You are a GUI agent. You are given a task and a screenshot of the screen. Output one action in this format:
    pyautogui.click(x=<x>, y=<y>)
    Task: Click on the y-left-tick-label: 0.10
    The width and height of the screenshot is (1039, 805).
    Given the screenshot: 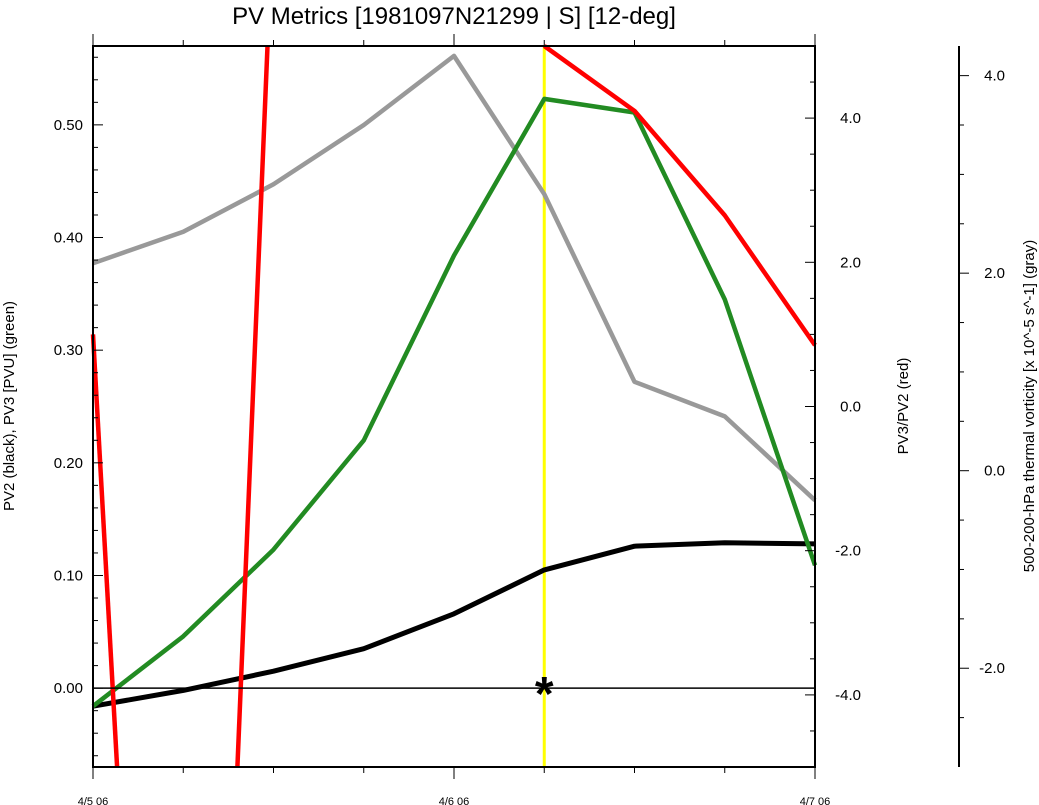 What is the action you would take?
    pyautogui.click(x=68, y=575)
    